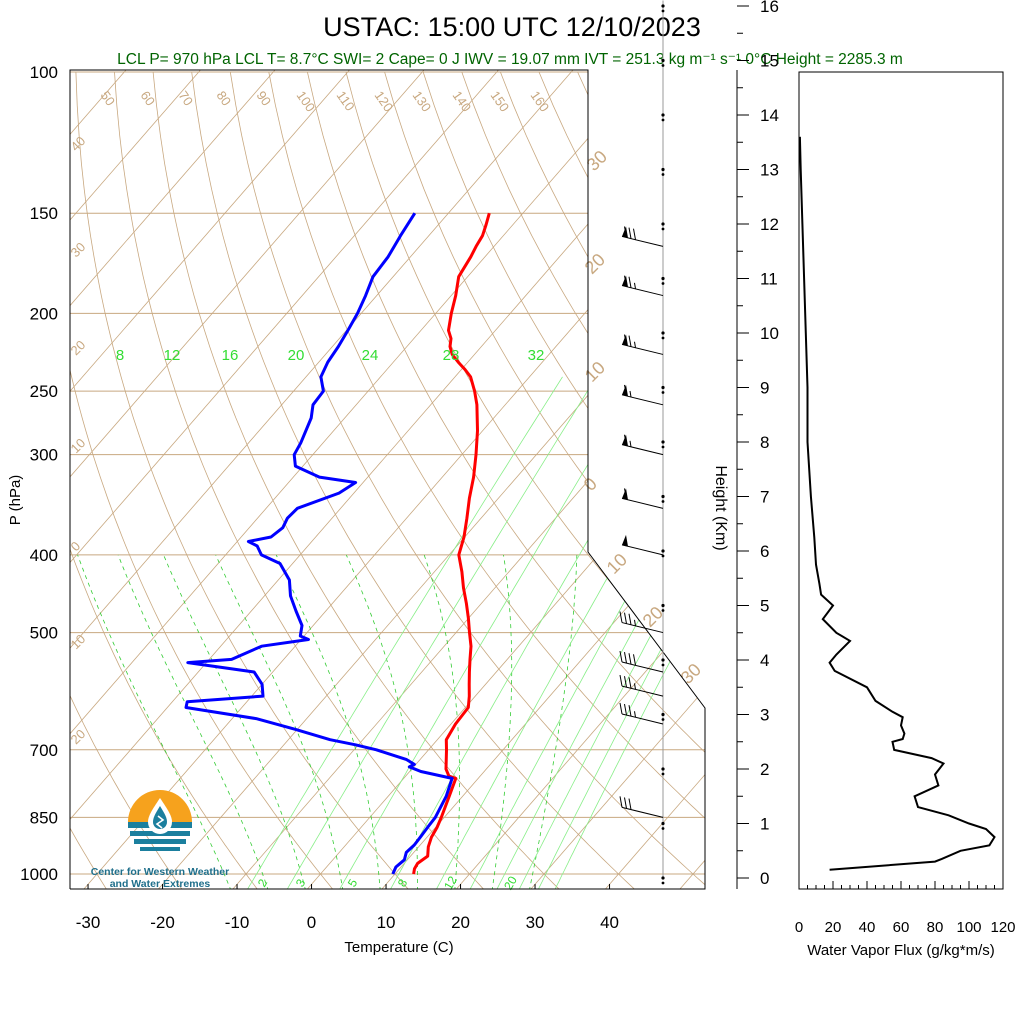 This screenshot has height=1024, width=1024. I want to click on isotherm-label-right: 10, so click(595, 372).